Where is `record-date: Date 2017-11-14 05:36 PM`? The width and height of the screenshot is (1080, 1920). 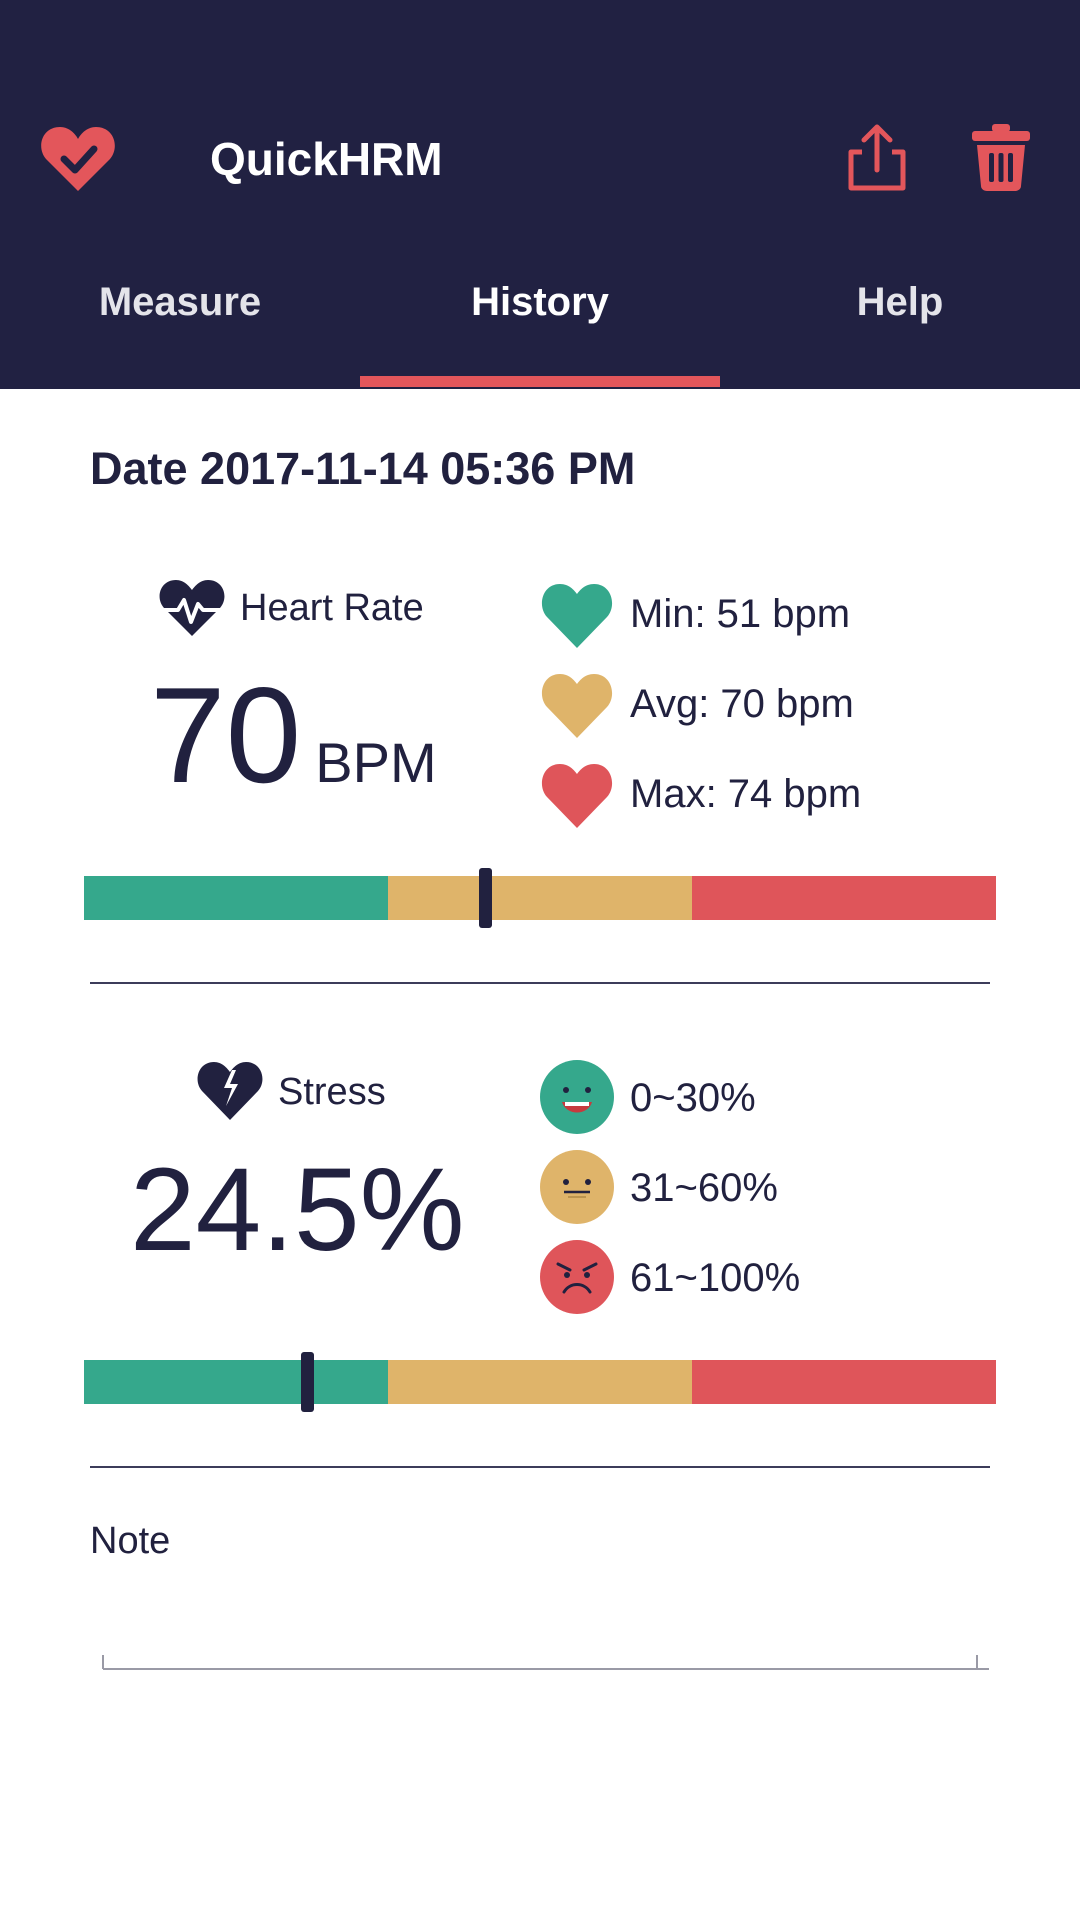 record-date: Date 2017-11-14 05:36 PM is located at coordinates (363, 468).